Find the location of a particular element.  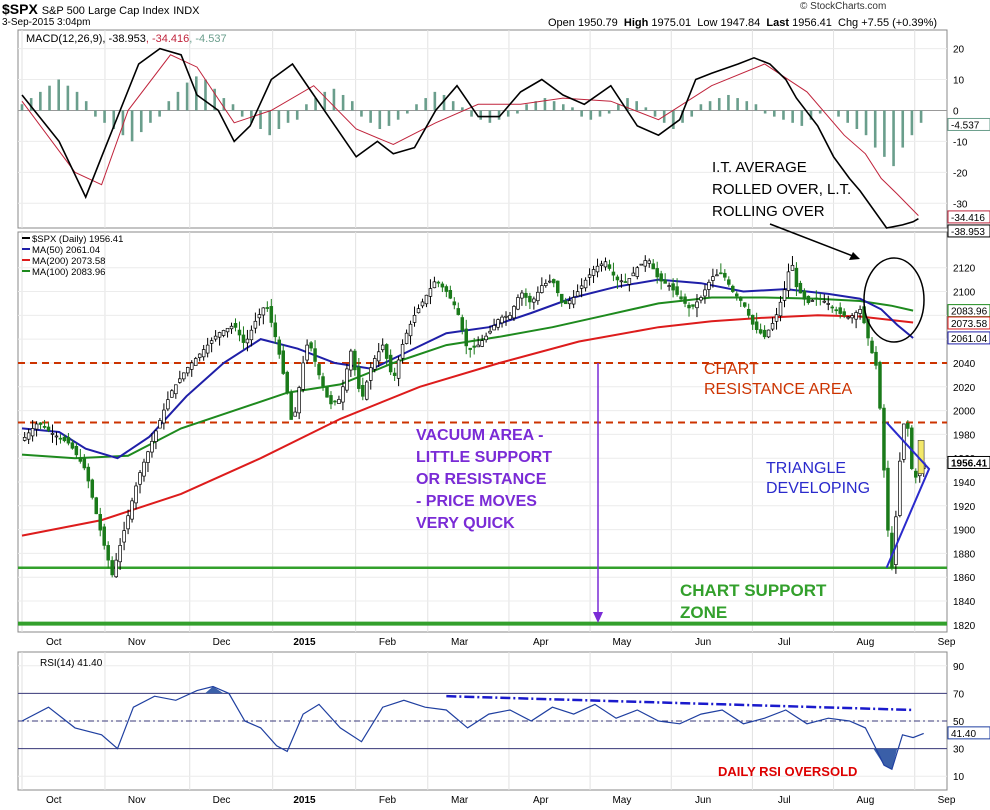

price-y-tick-label: 1820 is located at coordinates (964, 626).